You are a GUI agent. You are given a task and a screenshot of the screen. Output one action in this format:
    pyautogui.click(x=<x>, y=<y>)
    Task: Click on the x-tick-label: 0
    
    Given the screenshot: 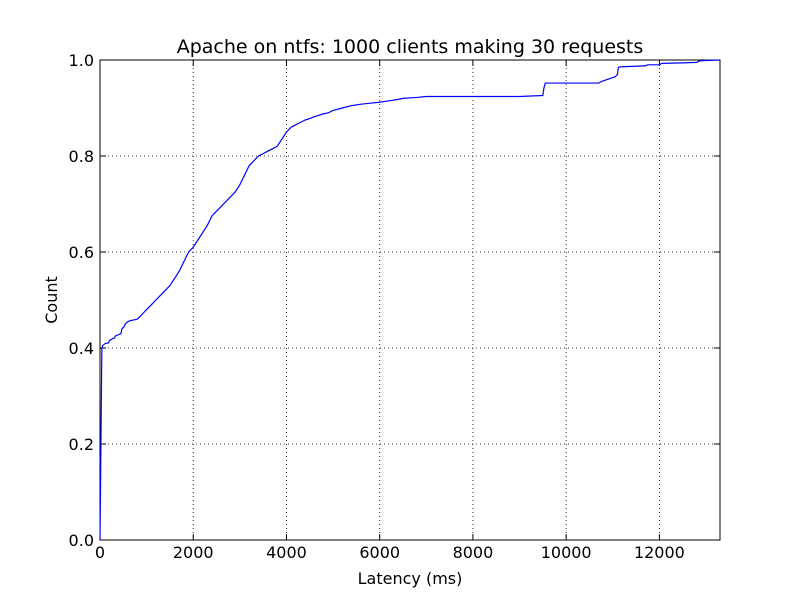 What is the action you would take?
    pyautogui.click(x=100, y=552)
    